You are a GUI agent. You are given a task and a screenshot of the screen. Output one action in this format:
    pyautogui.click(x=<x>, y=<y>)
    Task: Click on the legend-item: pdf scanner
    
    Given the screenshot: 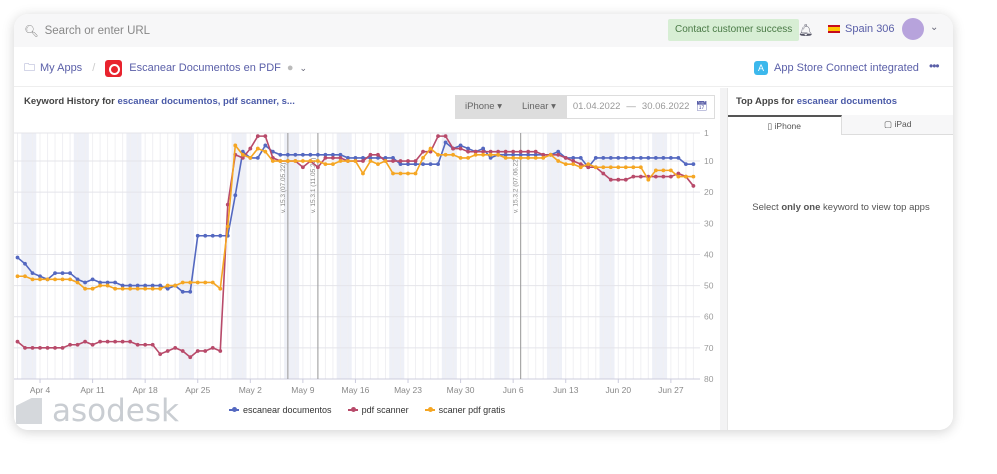 What is the action you would take?
    pyautogui.click(x=378, y=410)
    